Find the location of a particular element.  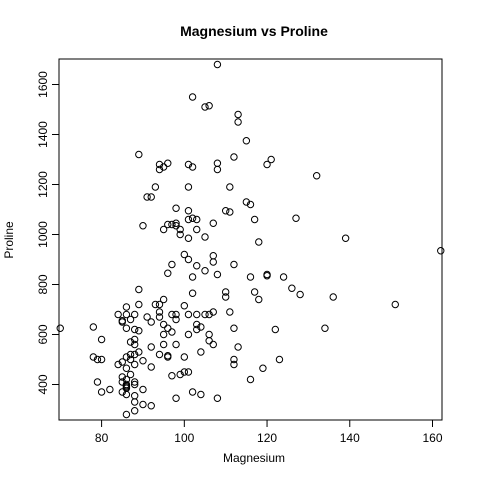

chart-title: Magnesium vs Proline is located at coordinates (254, 31).